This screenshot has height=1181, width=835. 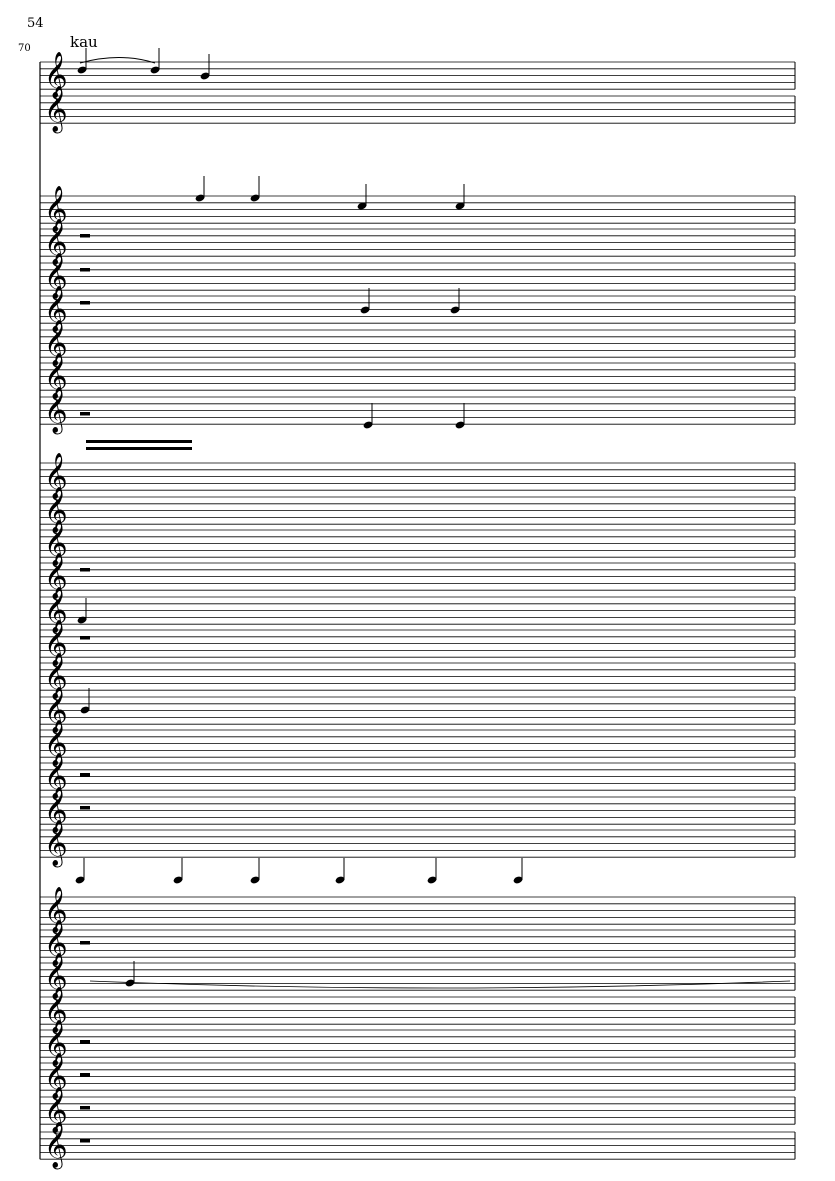 What do you see at coordinates (24, 48) in the screenshot?
I see `measure-number: 70` at bounding box center [24, 48].